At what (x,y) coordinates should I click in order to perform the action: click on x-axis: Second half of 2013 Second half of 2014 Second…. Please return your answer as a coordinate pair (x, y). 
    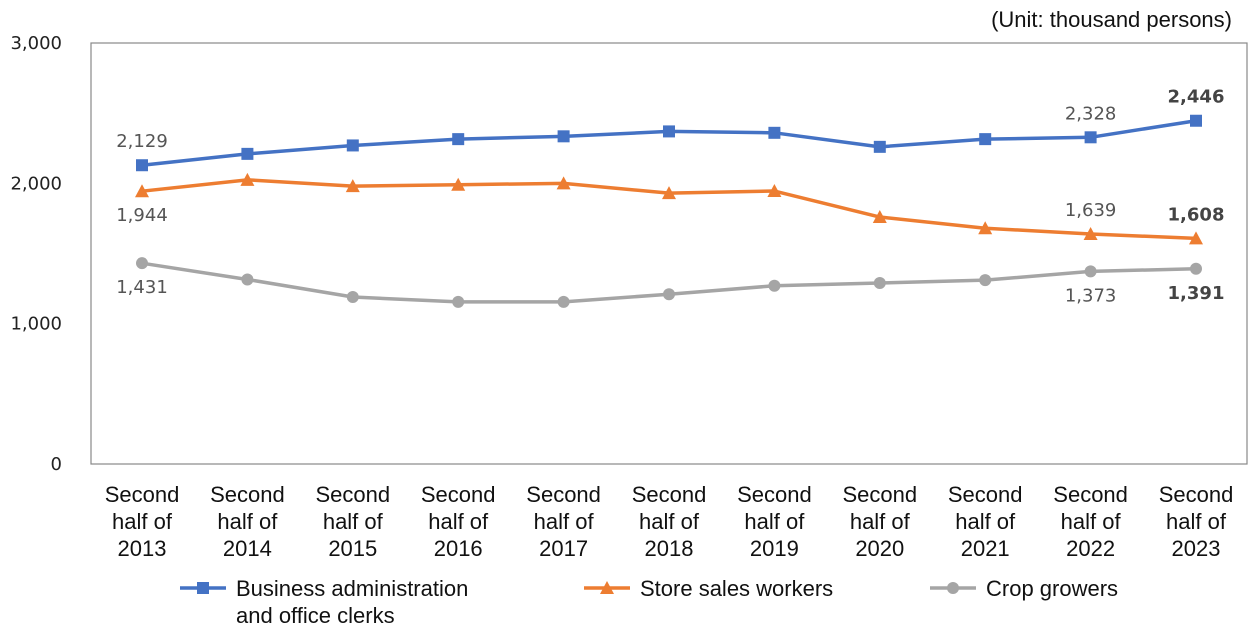
    Looking at the image, I should click on (669, 521).